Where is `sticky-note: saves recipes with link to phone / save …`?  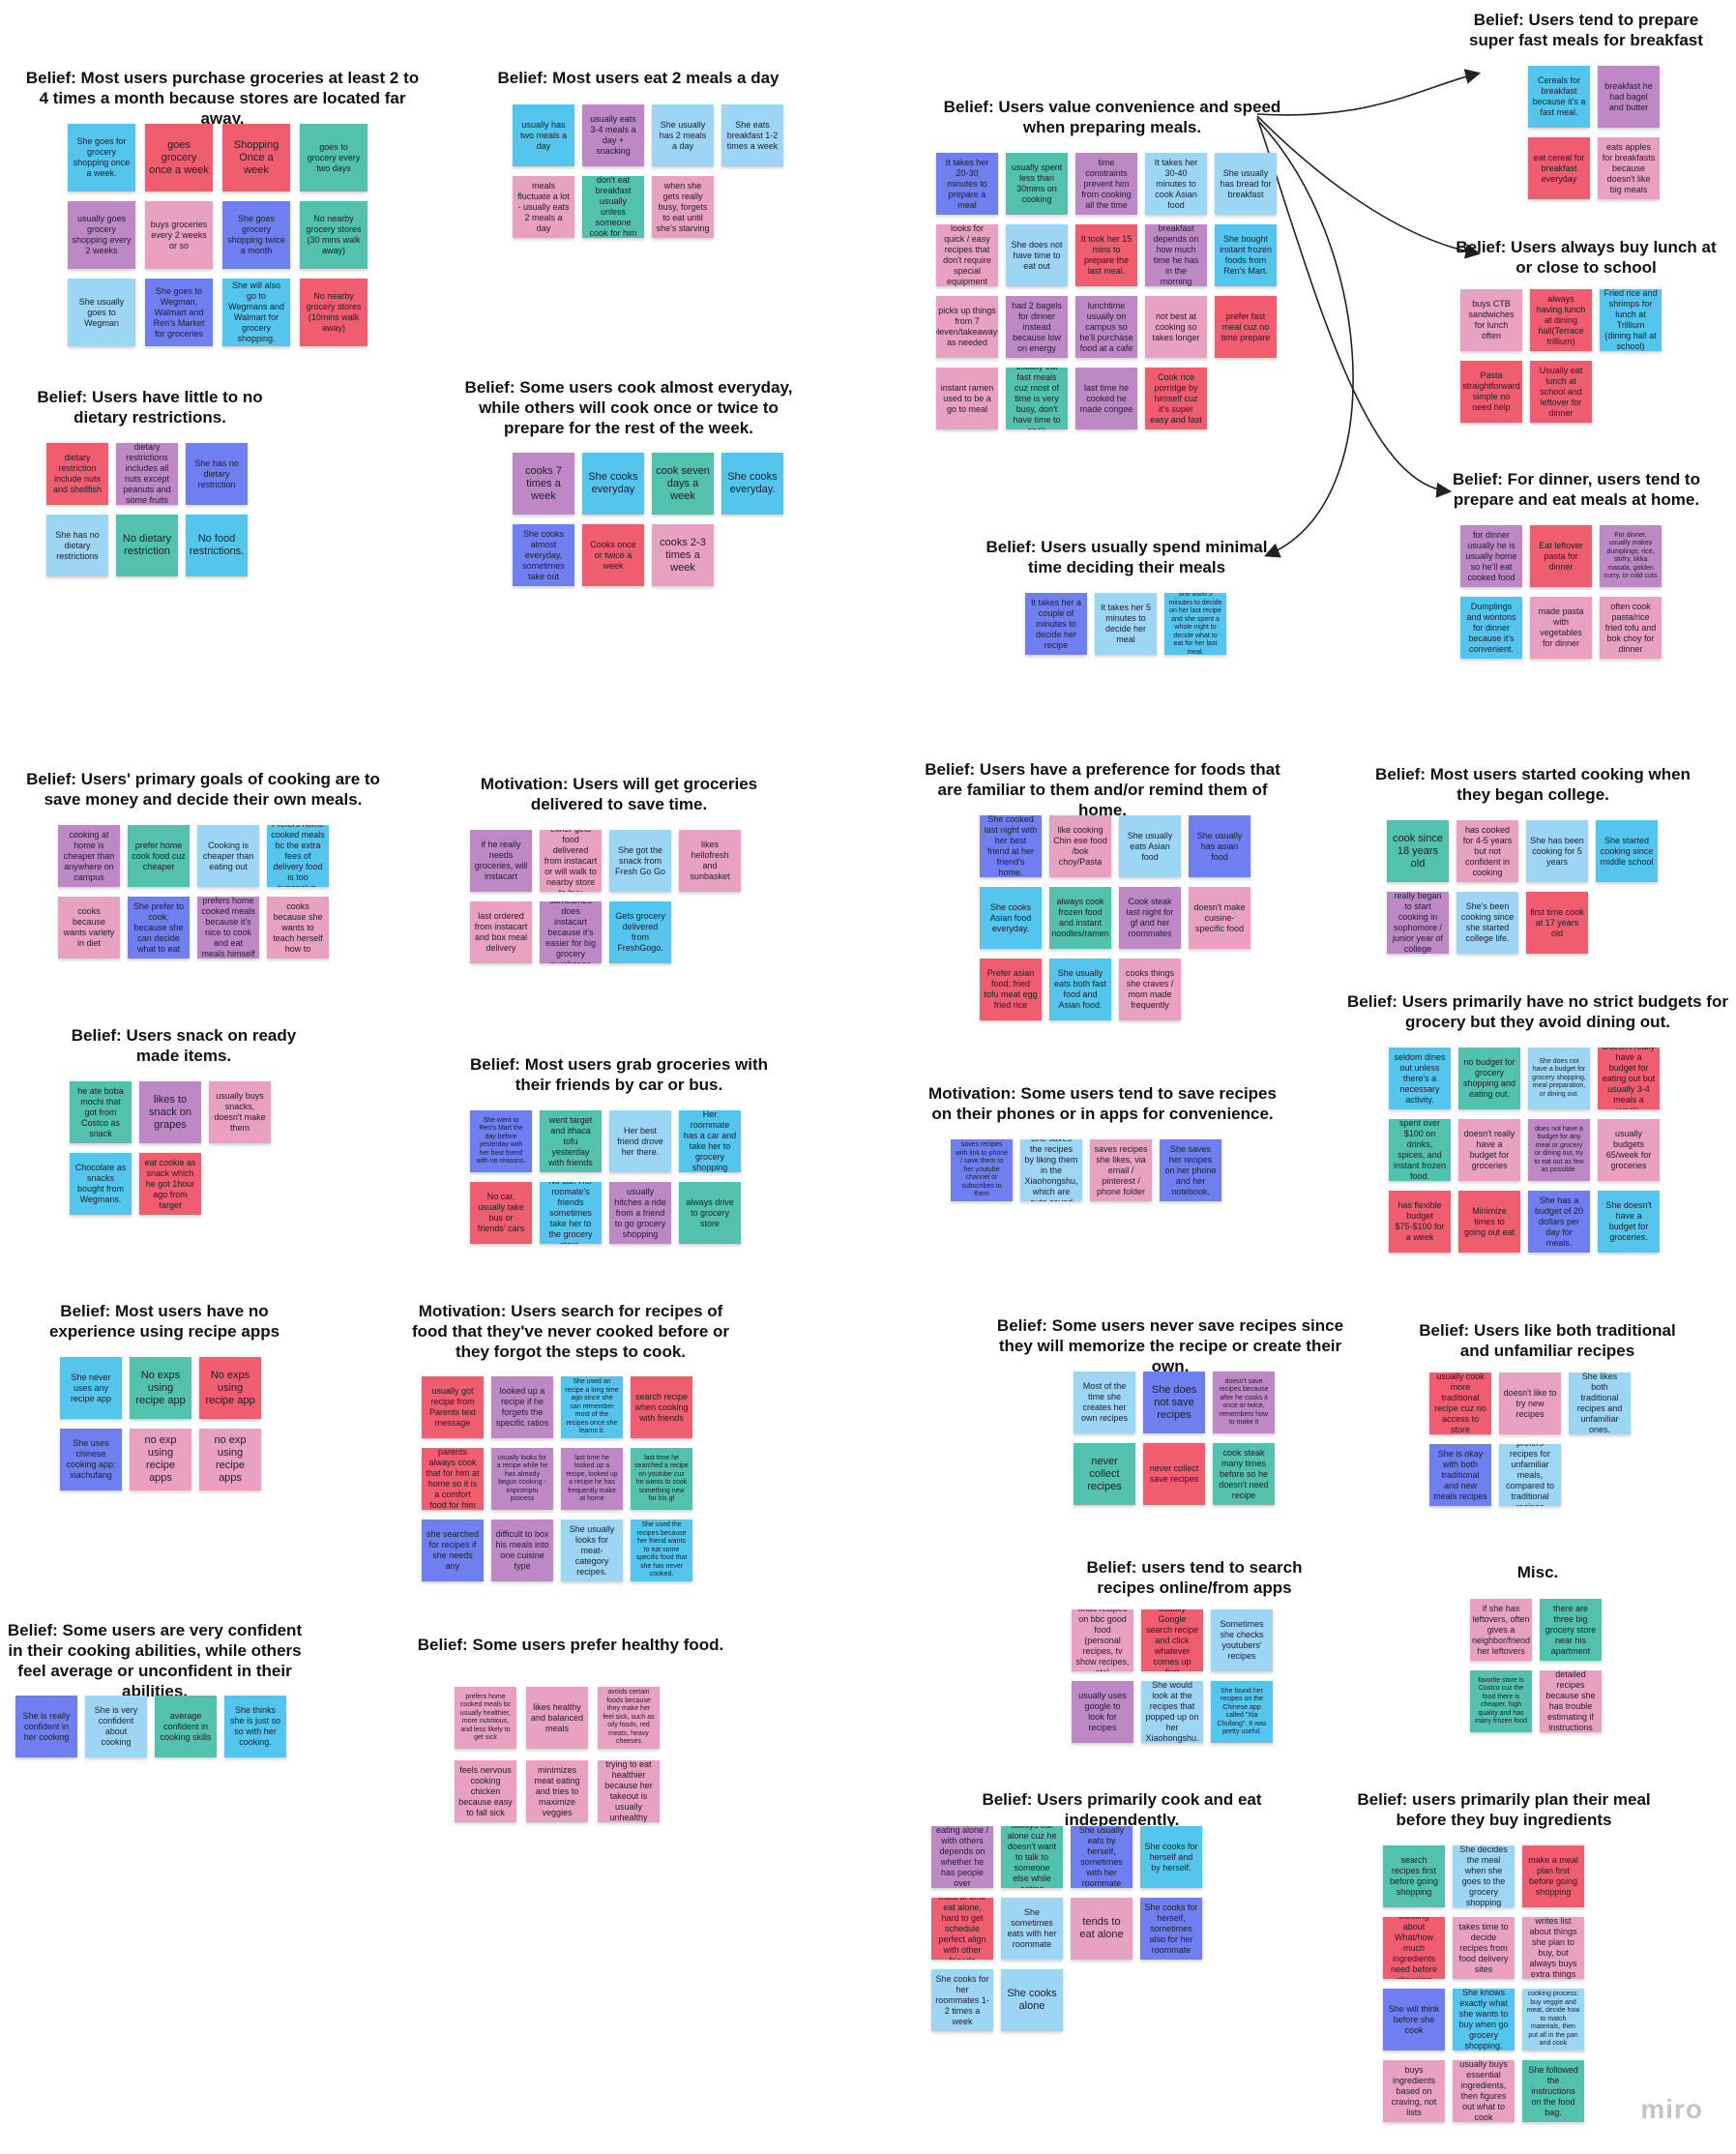 sticky-note: saves recipes with link to phone / save … is located at coordinates (982, 1170).